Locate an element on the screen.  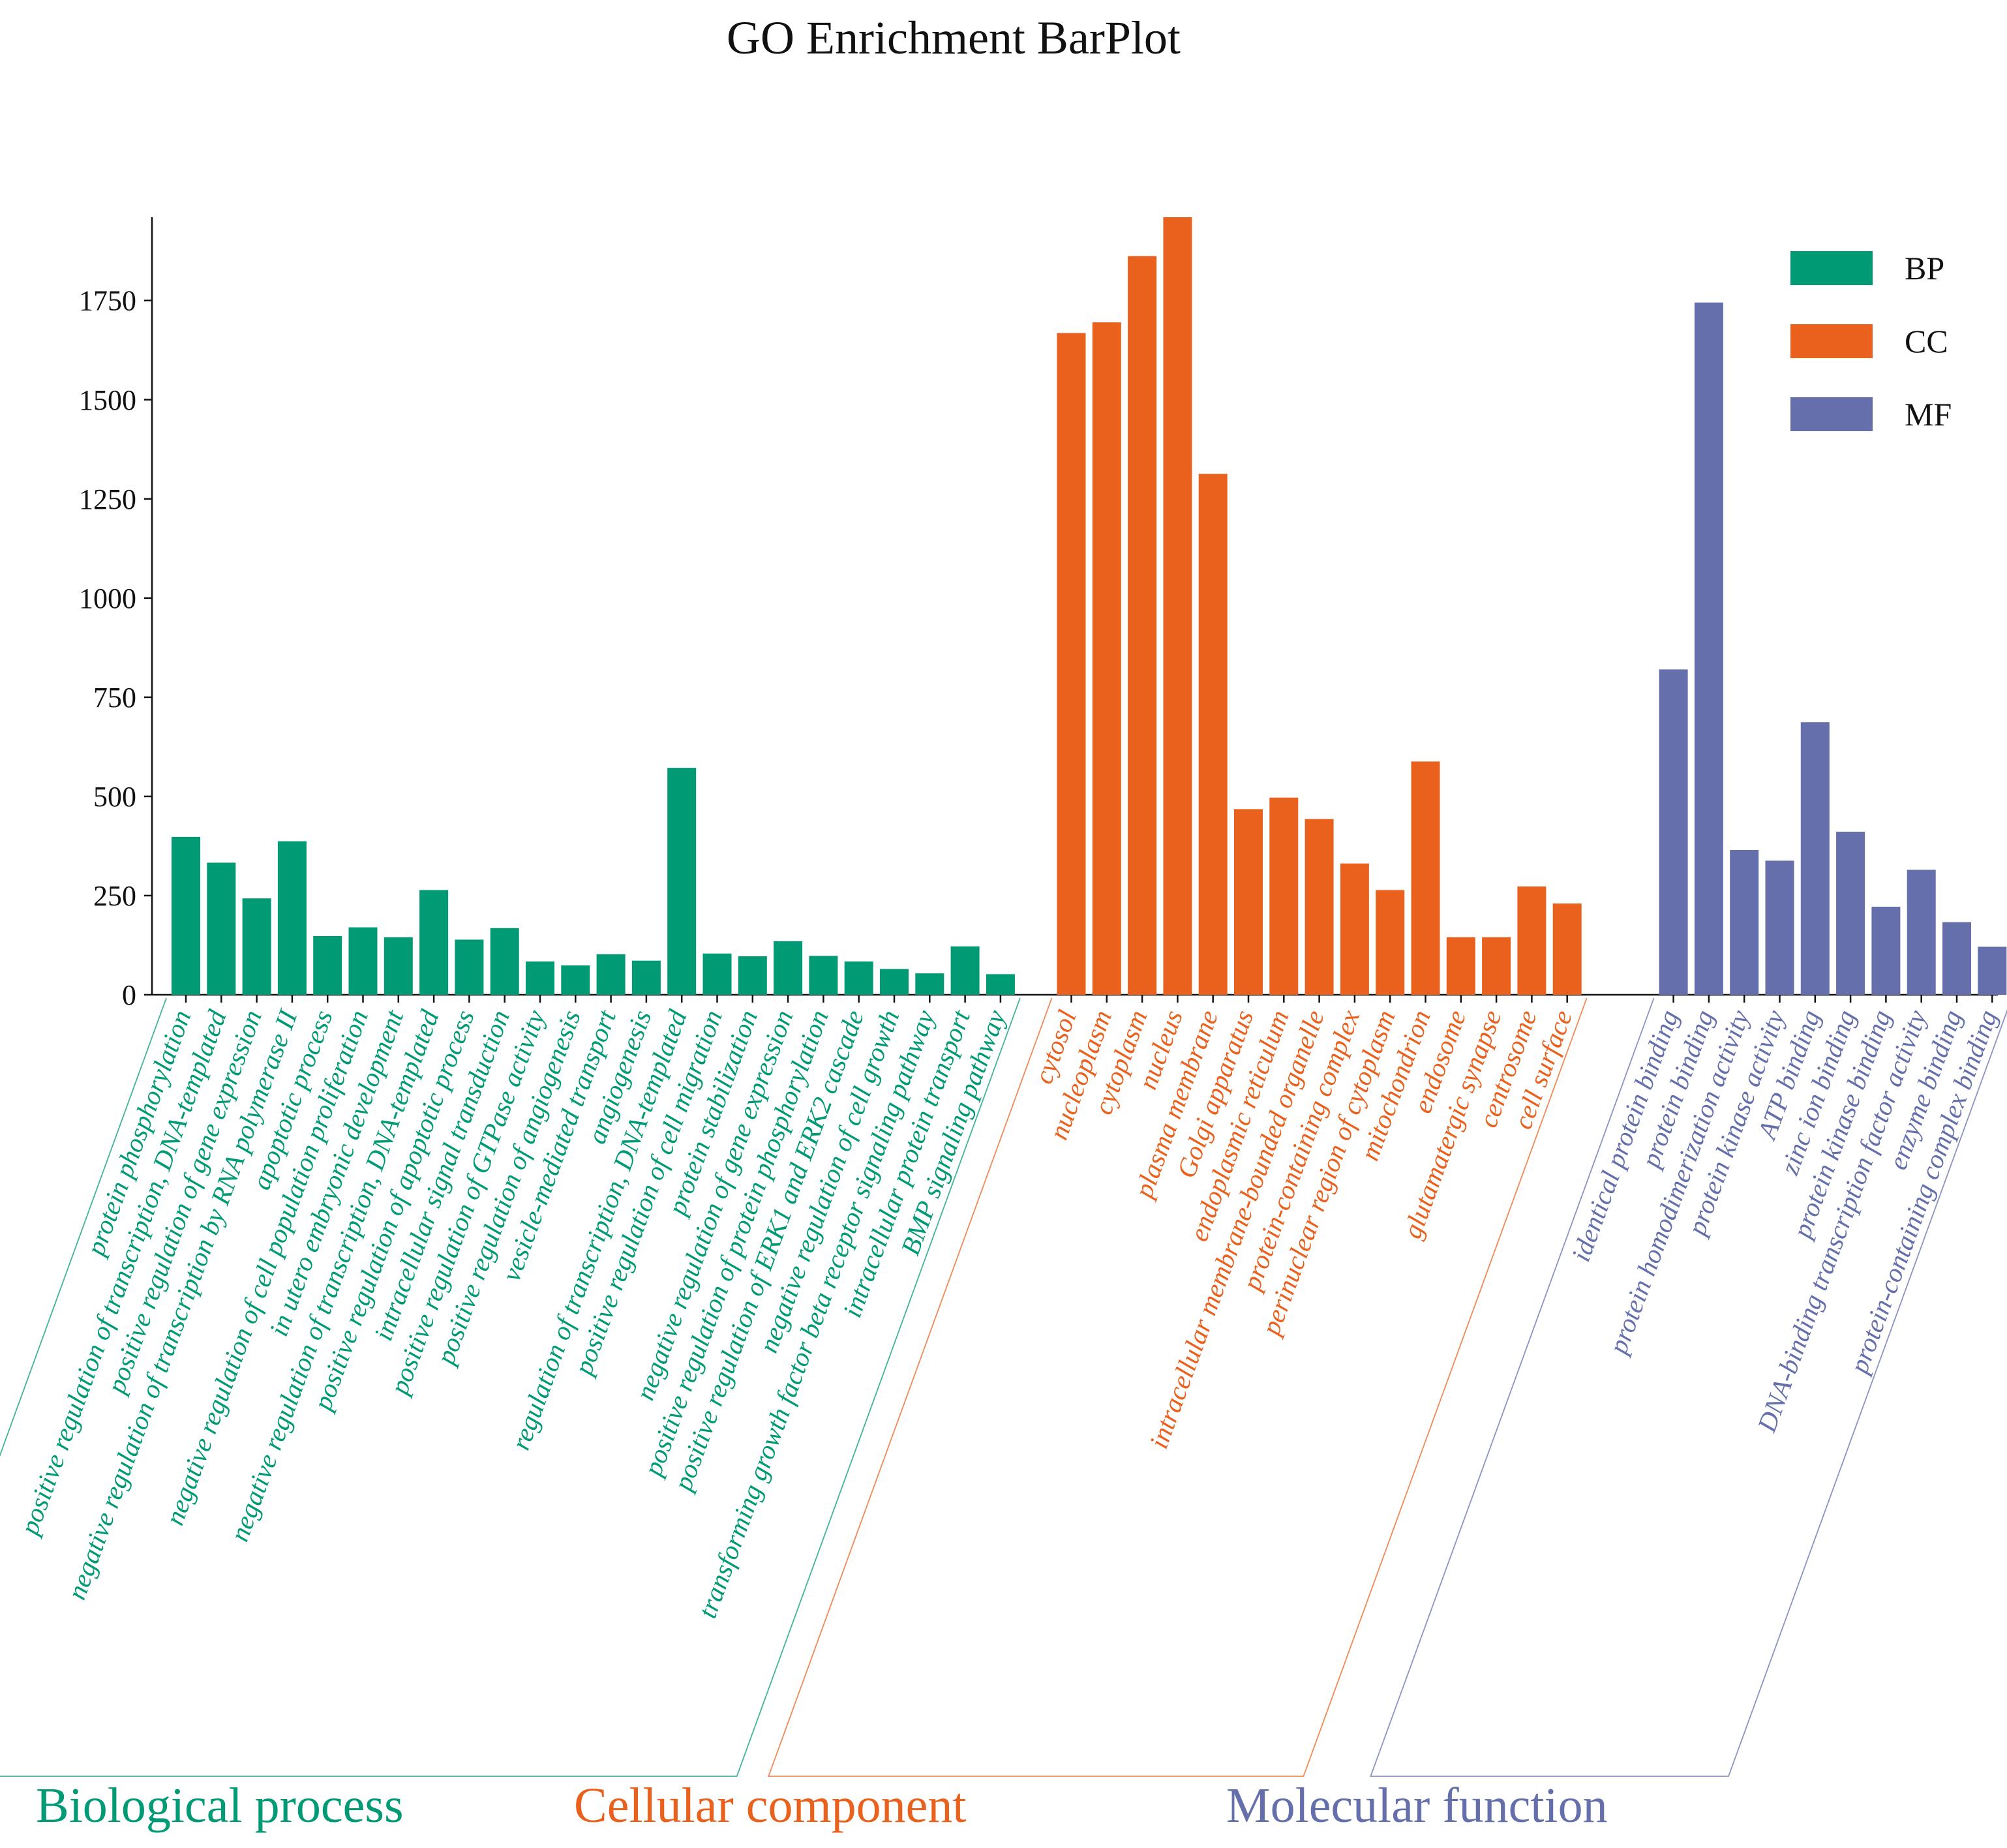
legend-label-mf: MF is located at coordinates (1928, 414).